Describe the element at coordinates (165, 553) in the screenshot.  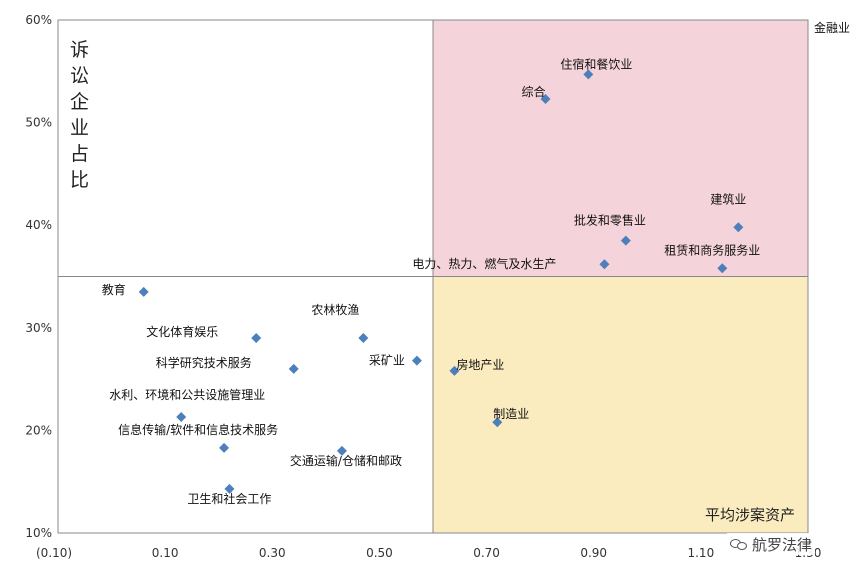
I see `x-tick-label: 0.10` at that location.